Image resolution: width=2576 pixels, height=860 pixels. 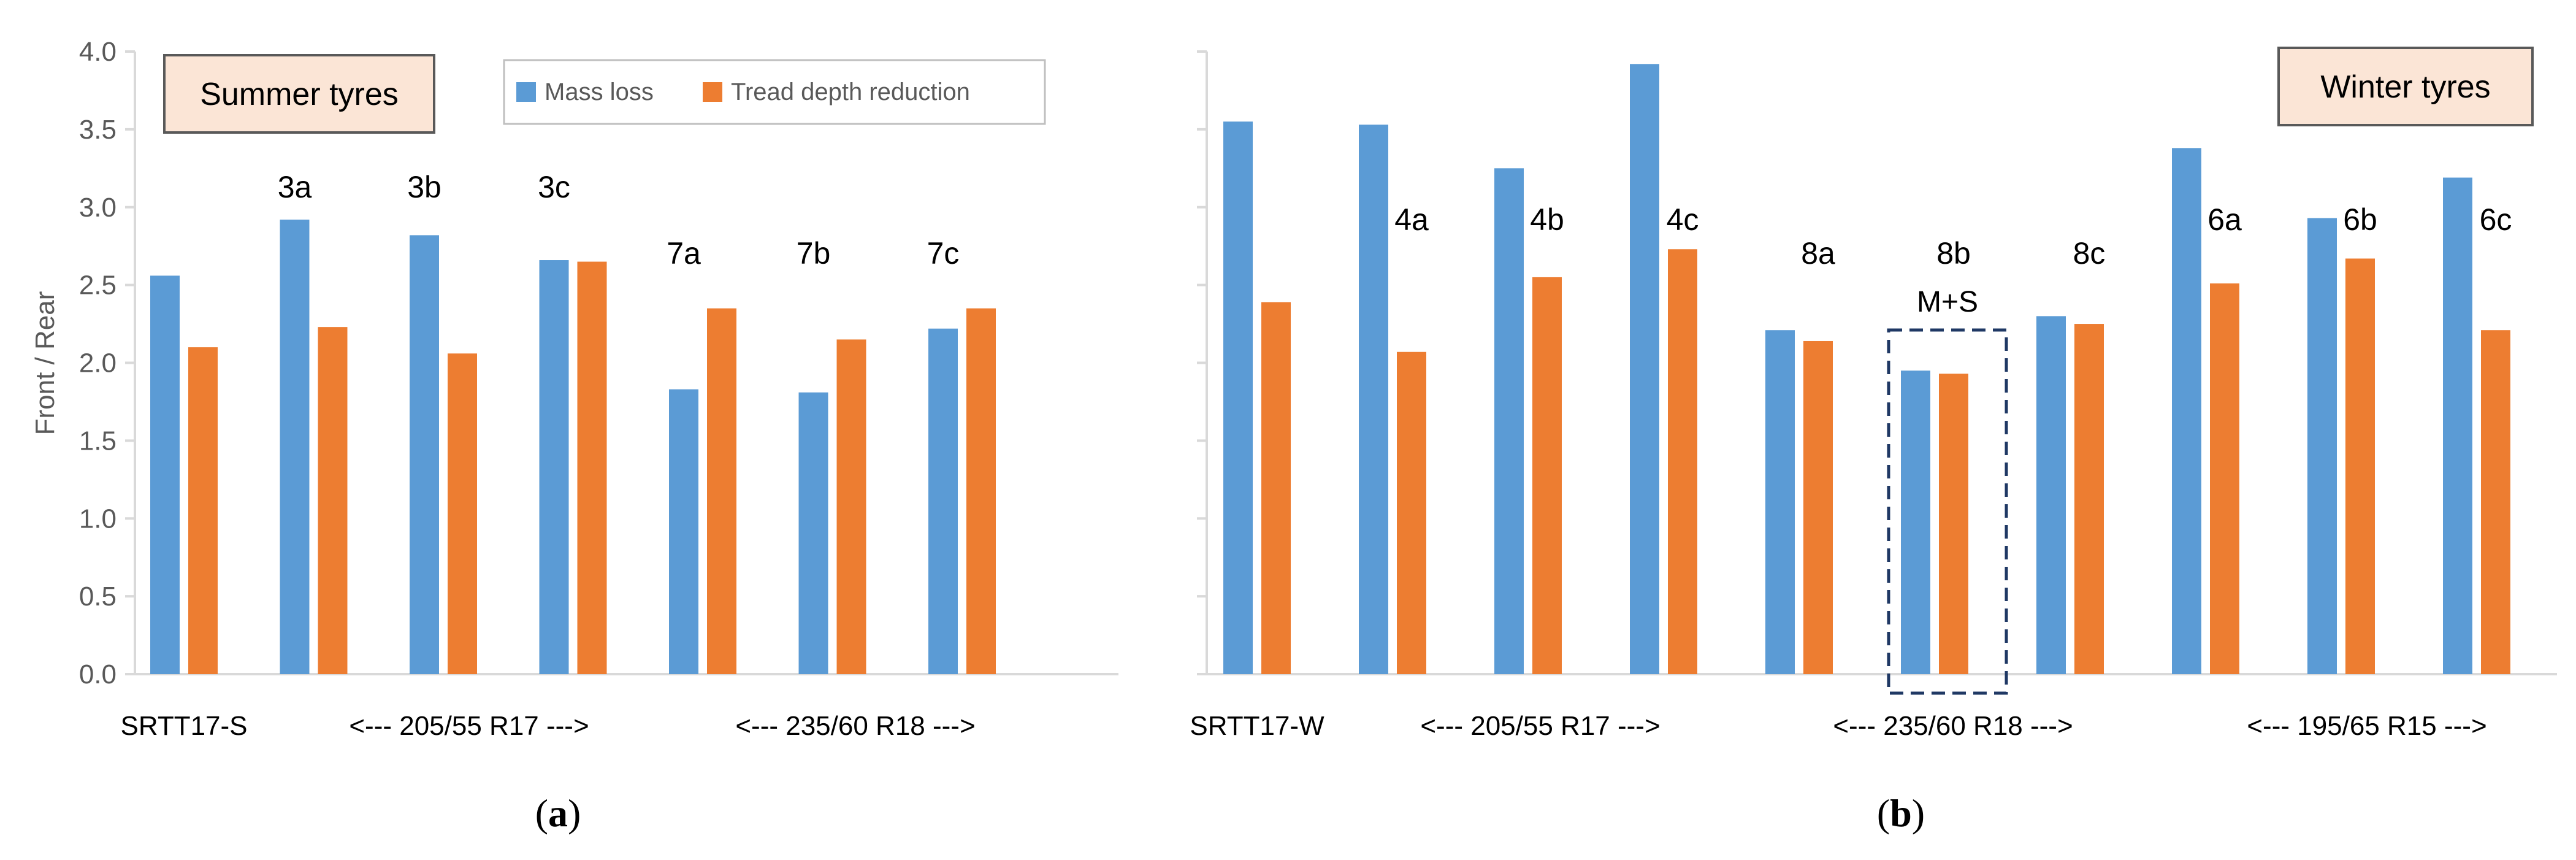 What do you see at coordinates (1257, 726) in the screenshot?
I see `panel-b-x-label-srtt17-w: SRTT17-W` at bounding box center [1257, 726].